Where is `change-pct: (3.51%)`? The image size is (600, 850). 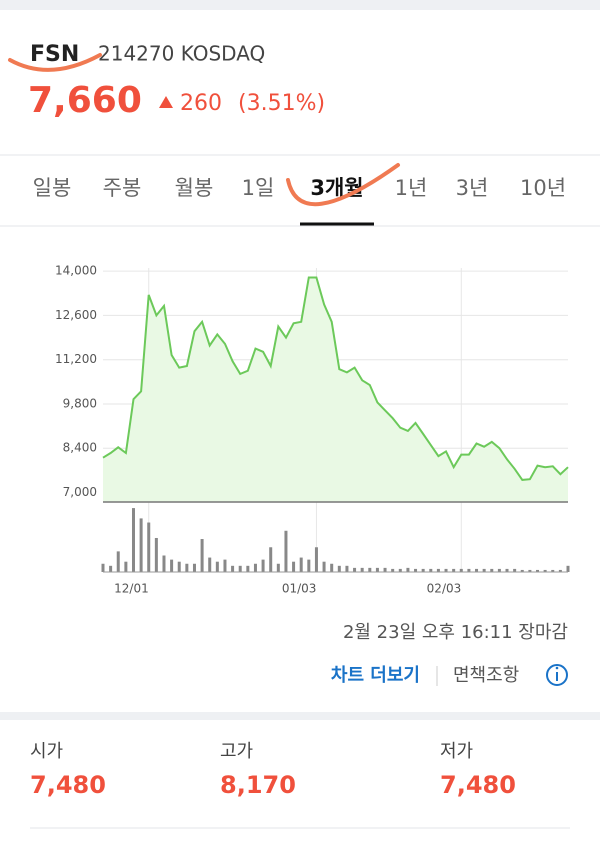 change-pct: (3.51%) is located at coordinates (281, 103).